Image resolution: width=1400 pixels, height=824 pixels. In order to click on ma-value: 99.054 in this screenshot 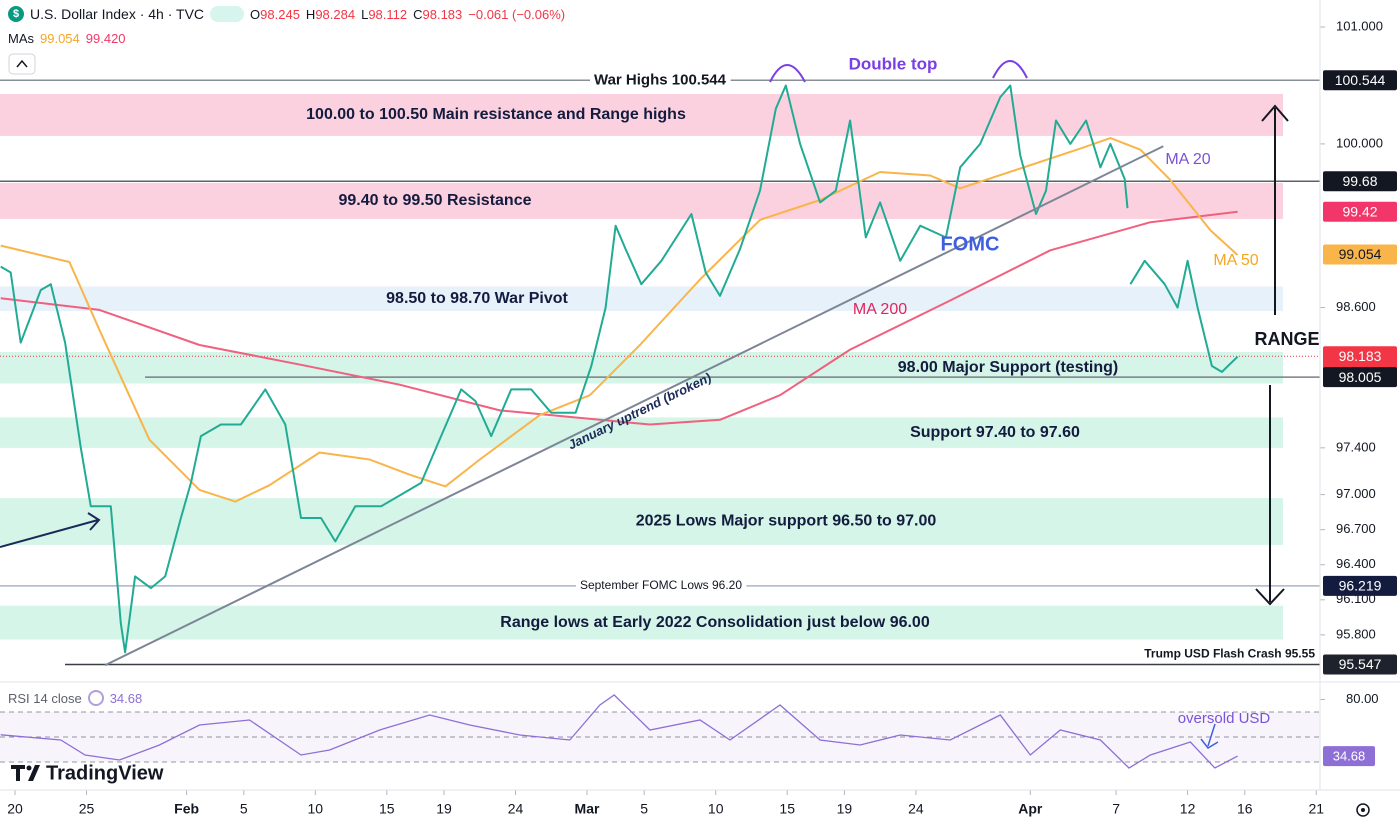, I will do `click(60, 38)`.